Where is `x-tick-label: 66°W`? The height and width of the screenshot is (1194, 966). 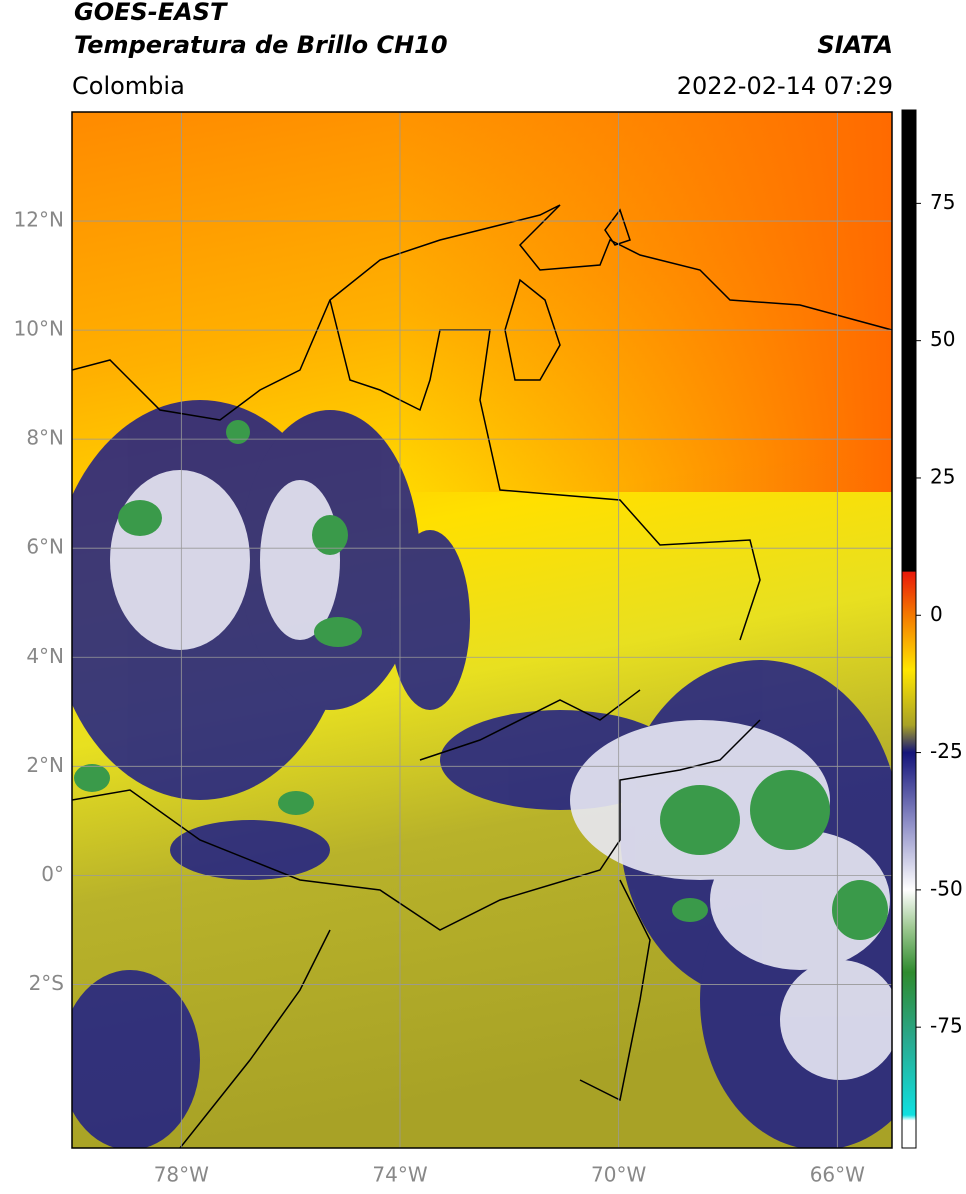 x-tick-label: 66°W is located at coordinates (837, 1175).